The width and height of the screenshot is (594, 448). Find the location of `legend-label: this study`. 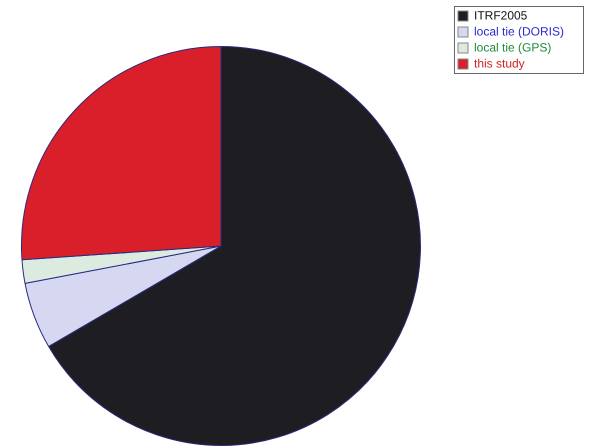

legend-label: this study is located at coordinates (499, 63).